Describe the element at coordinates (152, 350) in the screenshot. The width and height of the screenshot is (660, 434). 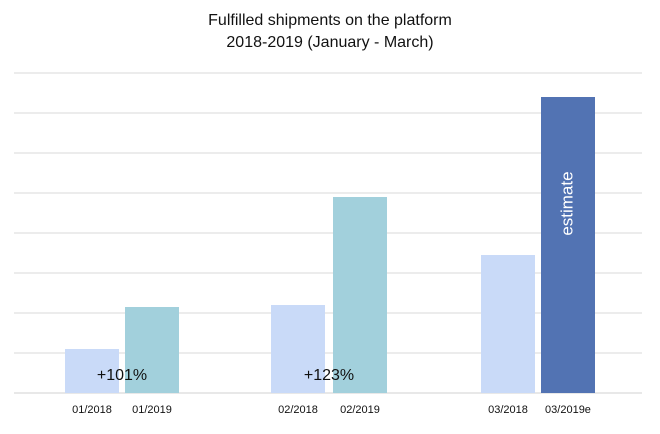
I see `bar-01-2019` at that location.